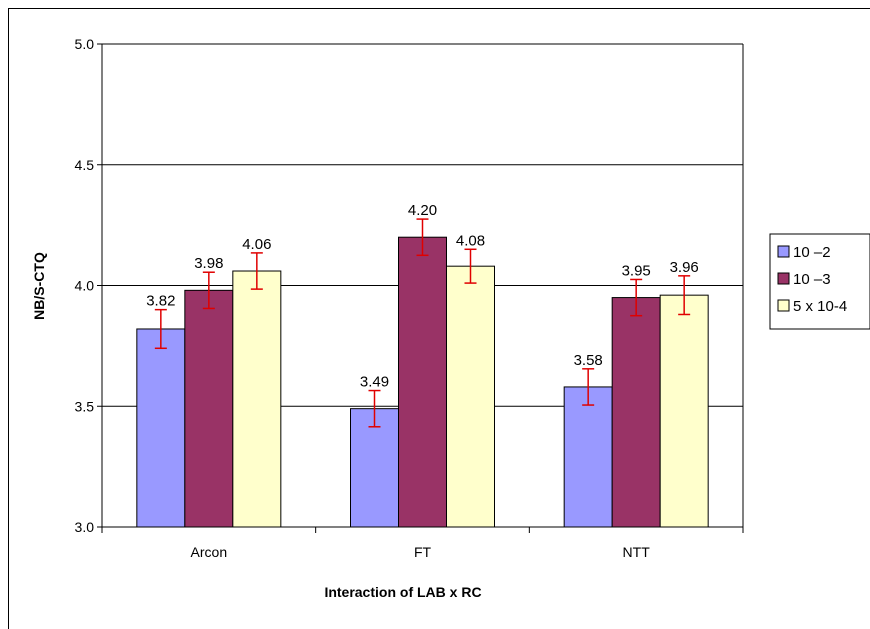 The width and height of the screenshot is (870, 629). I want to click on x-category-label: FT, so click(423, 552).